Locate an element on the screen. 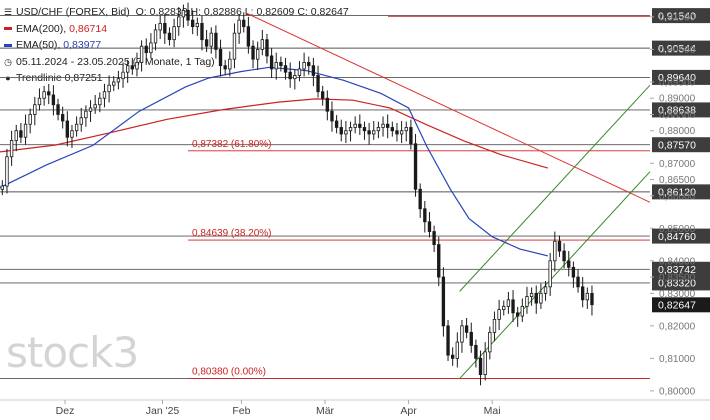  x-tick-label: Apr is located at coordinates (408, 411).